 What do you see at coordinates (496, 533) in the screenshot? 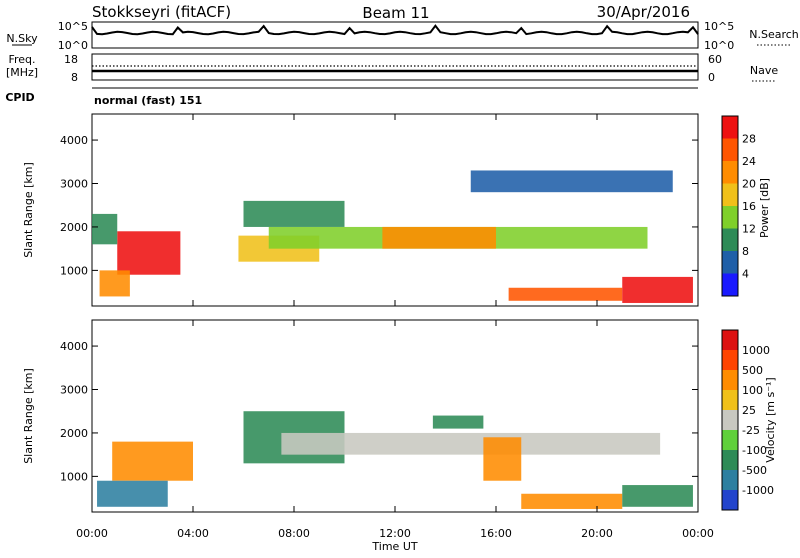
I see `xtick-label-4: 16:00` at bounding box center [496, 533].